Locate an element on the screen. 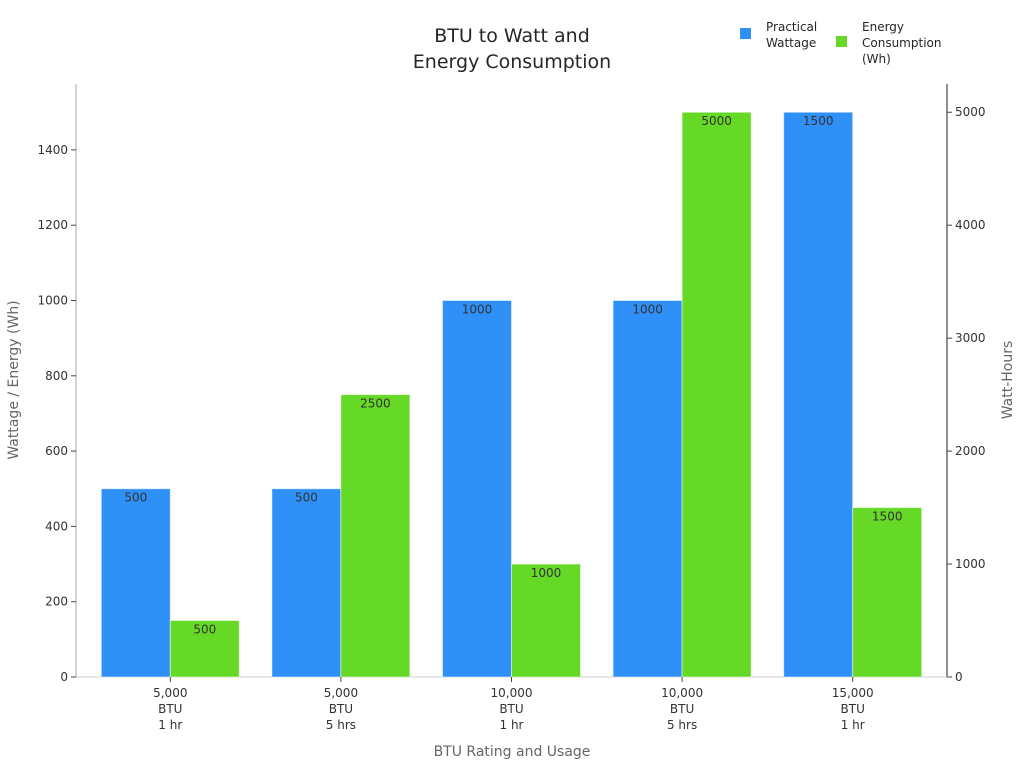 This screenshot has width=1024, height=768. x-tick-label: 10,000 BTU 1 hr is located at coordinates (512, 709).